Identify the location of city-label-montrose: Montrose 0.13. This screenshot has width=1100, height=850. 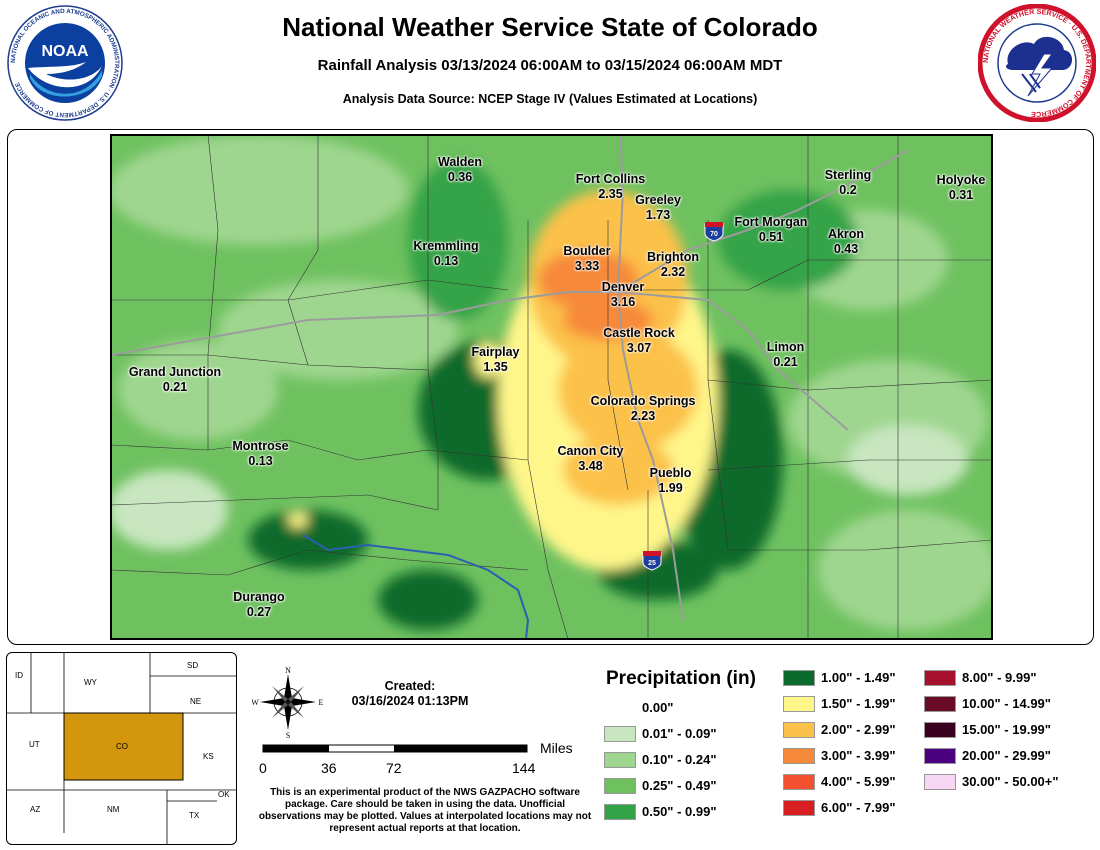
(260, 453).